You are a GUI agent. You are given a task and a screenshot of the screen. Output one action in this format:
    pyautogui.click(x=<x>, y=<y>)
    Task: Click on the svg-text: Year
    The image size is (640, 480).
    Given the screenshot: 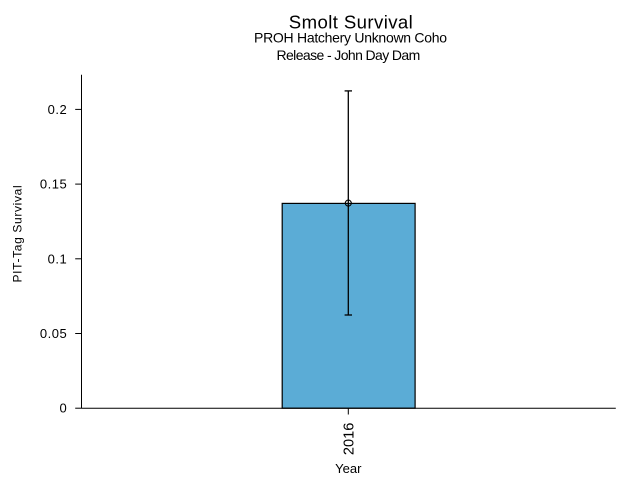 What is the action you would take?
    pyautogui.click(x=348, y=468)
    